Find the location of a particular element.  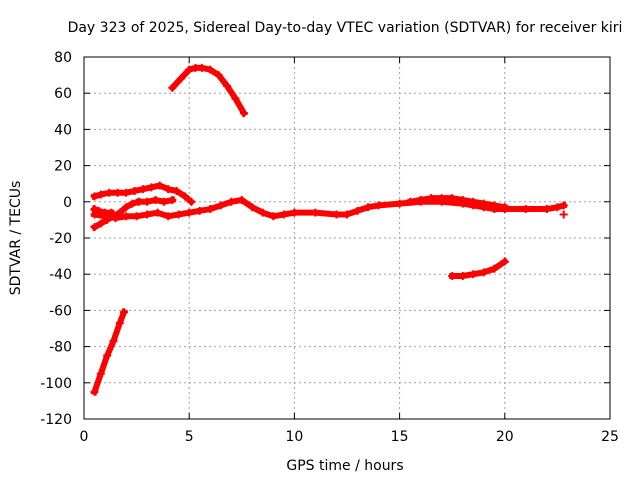

x-tick-label: 10 is located at coordinates (294, 437).